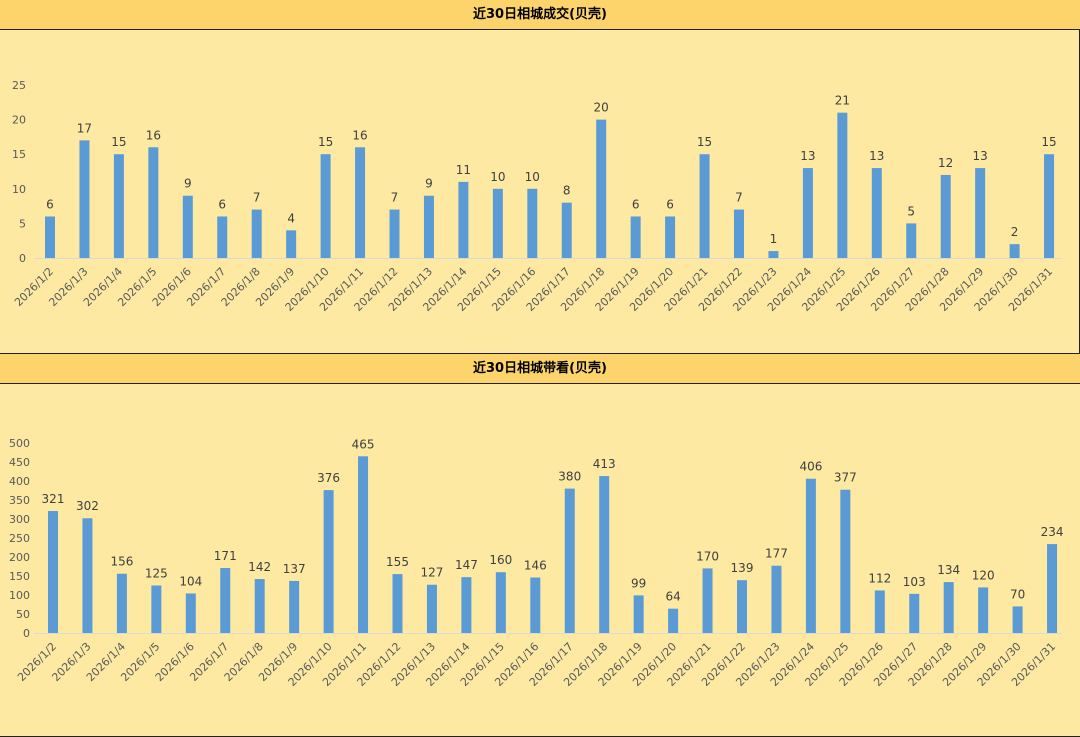 The height and width of the screenshot is (737, 1080). I want to click on data-label: 139, so click(742, 568).